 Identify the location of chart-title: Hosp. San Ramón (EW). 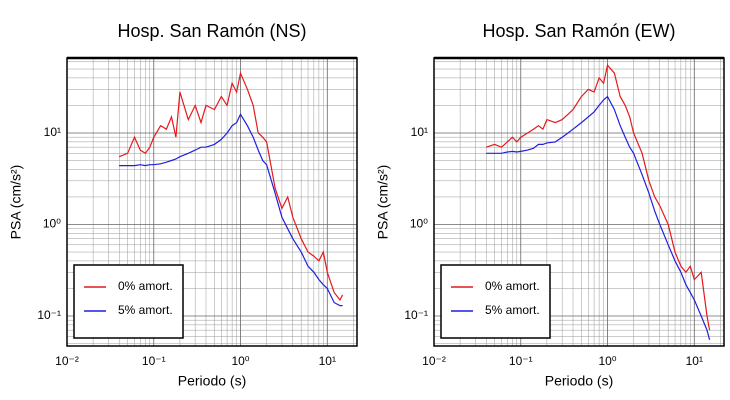
(578, 31).